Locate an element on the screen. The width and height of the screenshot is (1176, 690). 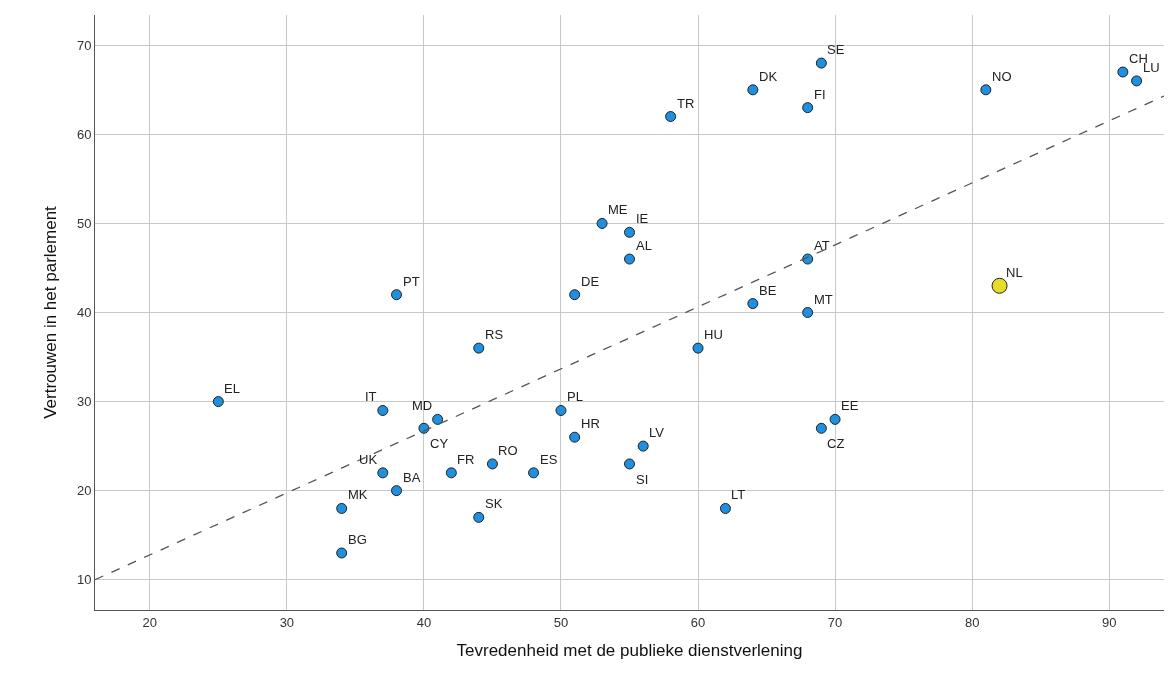
annotation: EE is located at coordinates (850, 405).